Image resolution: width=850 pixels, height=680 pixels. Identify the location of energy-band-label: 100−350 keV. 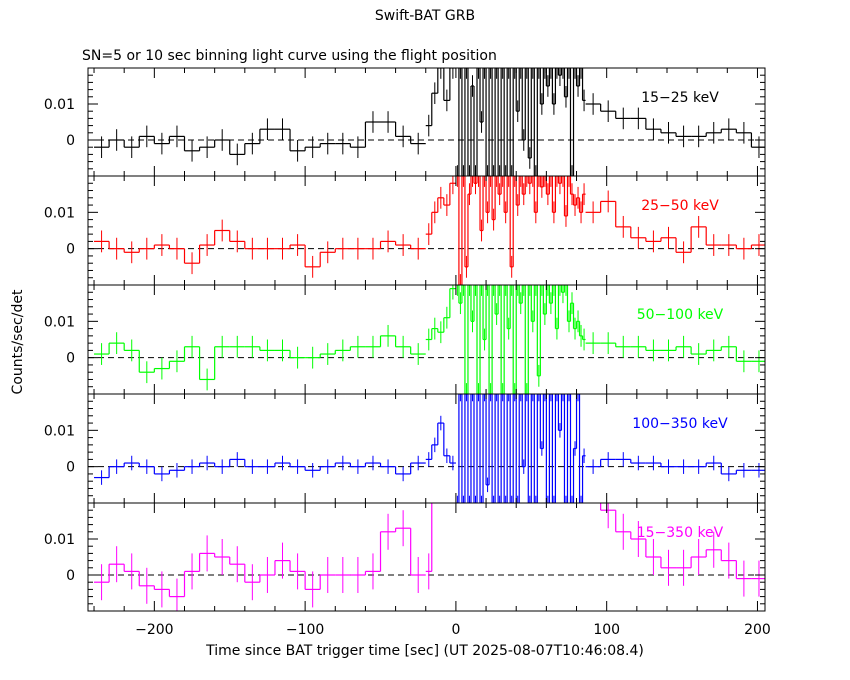
(680, 424).